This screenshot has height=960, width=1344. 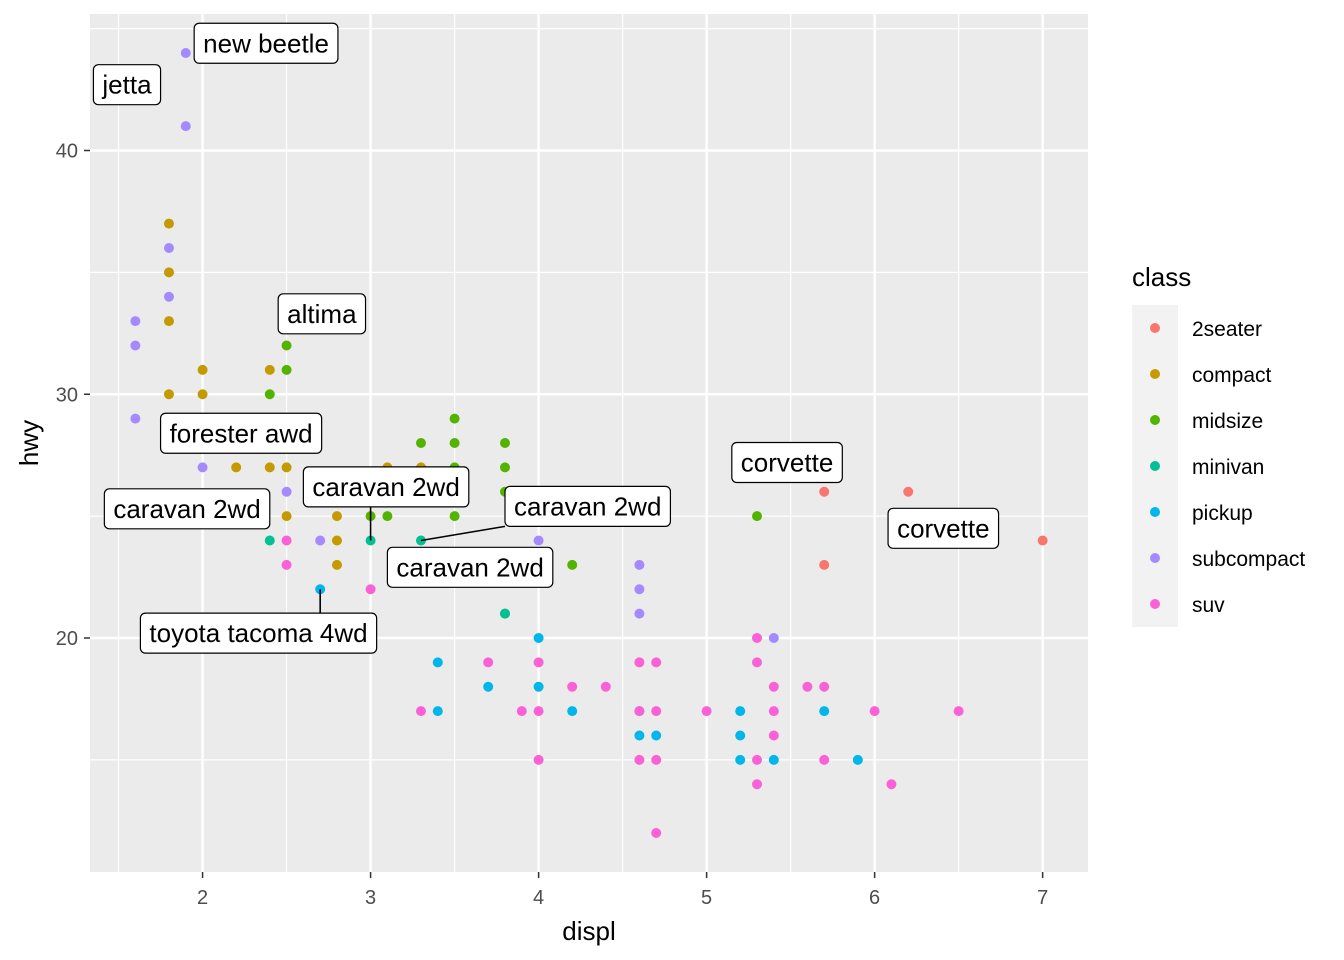 What do you see at coordinates (1211, 375) in the screenshot?
I see `legend-item-compact: compact` at bounding box center [1211, 375].